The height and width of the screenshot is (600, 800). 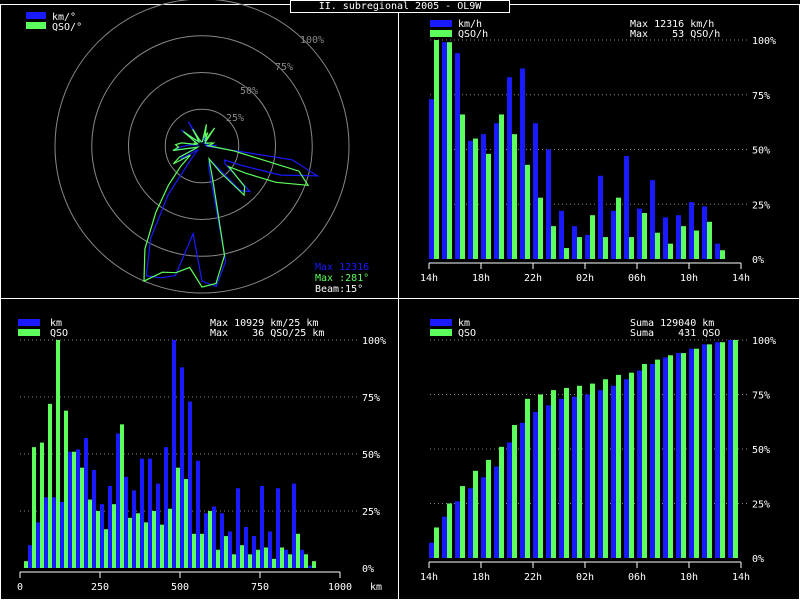 I want to click on x-tick-label: 18h, so click(x=481, y=278).